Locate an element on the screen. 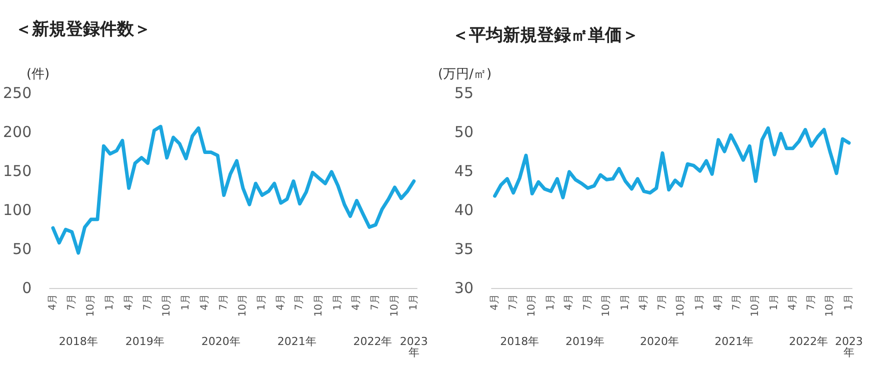 Image resolution: width=870 pixels, height=380 pixels. y-tick-label: 250 is located at coordinates (17, 93).